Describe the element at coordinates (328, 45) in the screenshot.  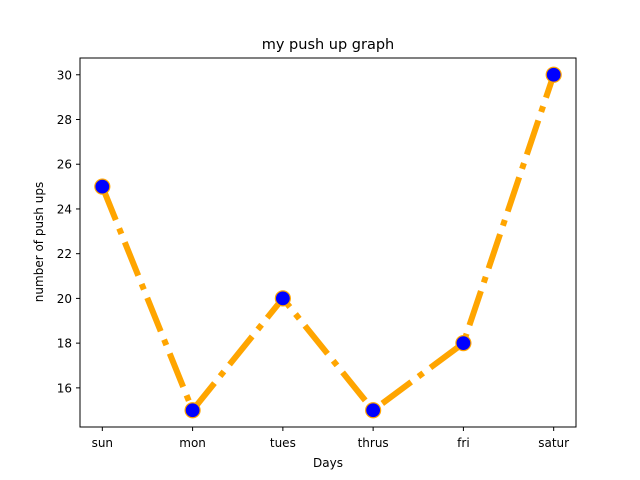
I see `chart-title: my push up graph` at that location.